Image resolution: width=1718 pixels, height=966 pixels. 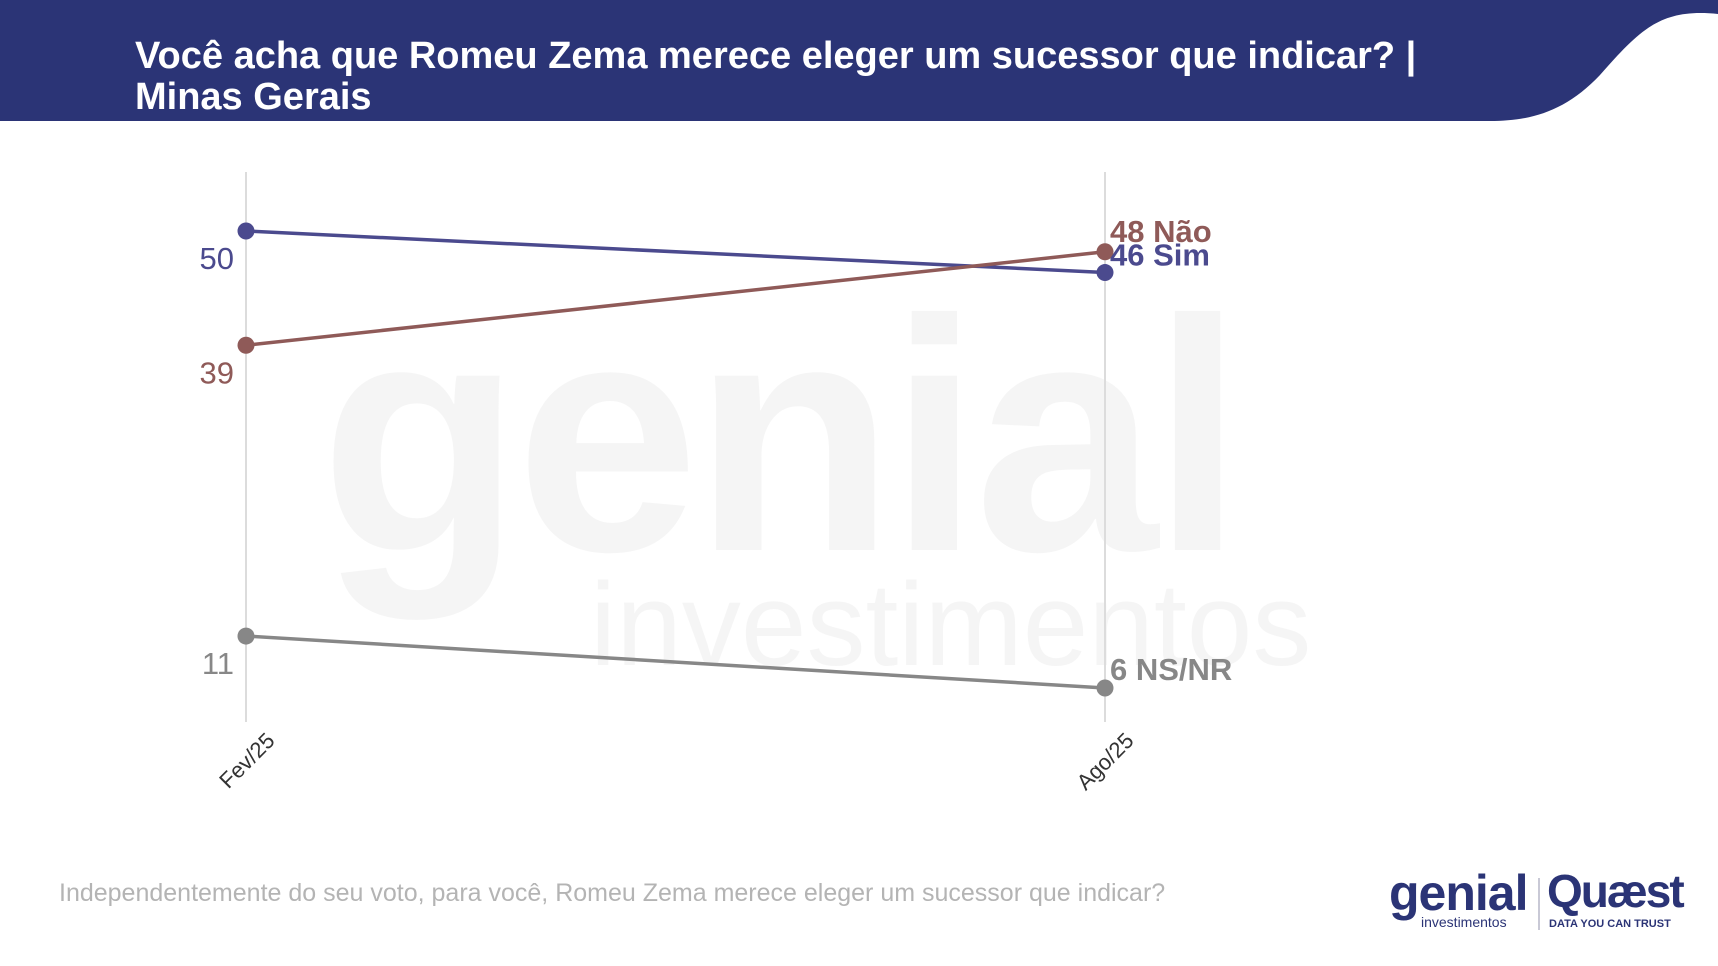 I want to click on quaest-logo: Quæst DATA YOU CAN TRUST, so click(x=1620, y=899).